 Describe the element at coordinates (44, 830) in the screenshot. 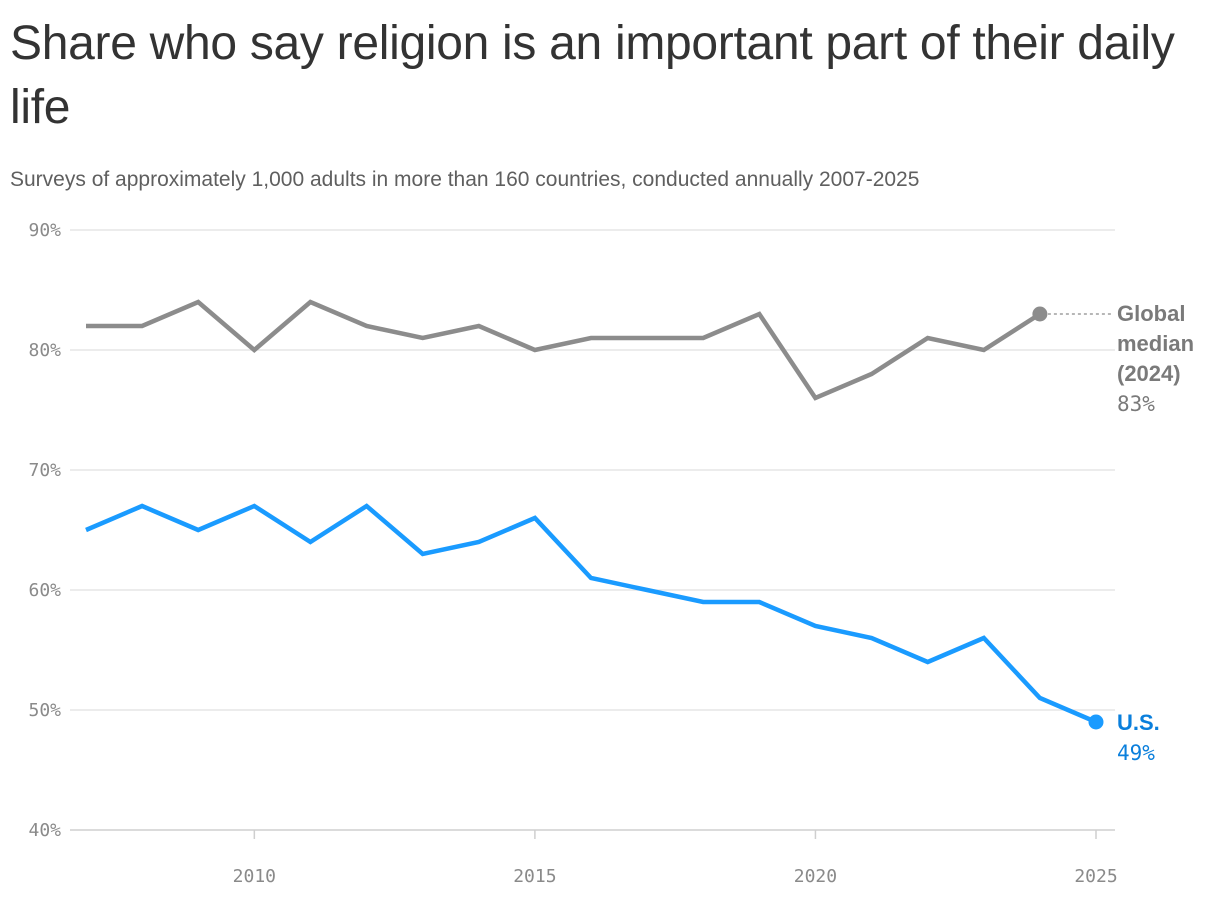

I see `y-tick-label: 40%` at that location.